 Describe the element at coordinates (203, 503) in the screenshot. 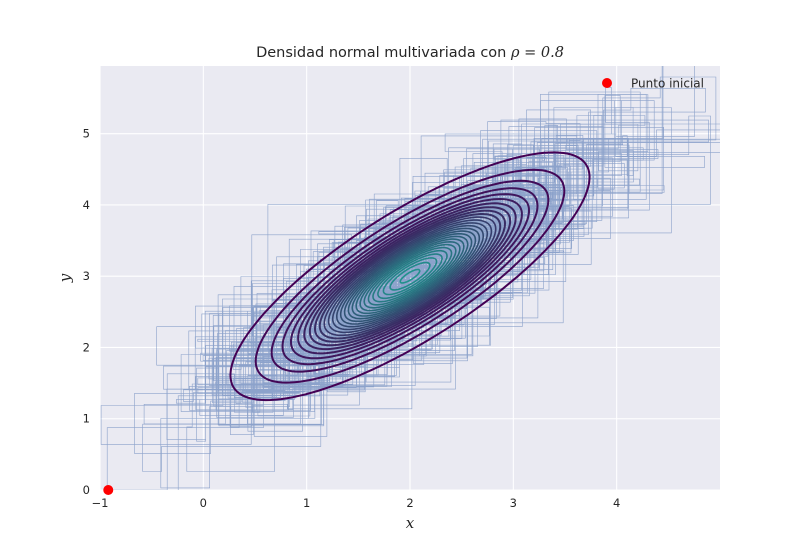

I see `x-tick-label: 0` at that location.